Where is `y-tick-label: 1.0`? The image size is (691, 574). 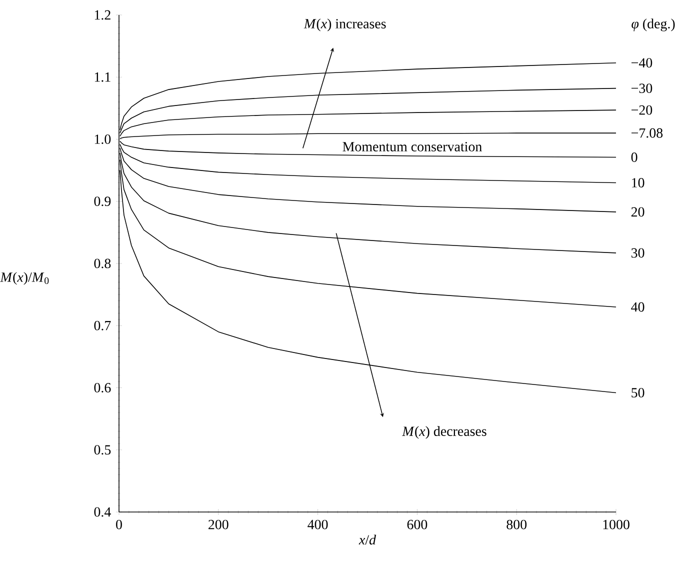 y-tick-label: 1.0 is located at coordinates (102, 139).